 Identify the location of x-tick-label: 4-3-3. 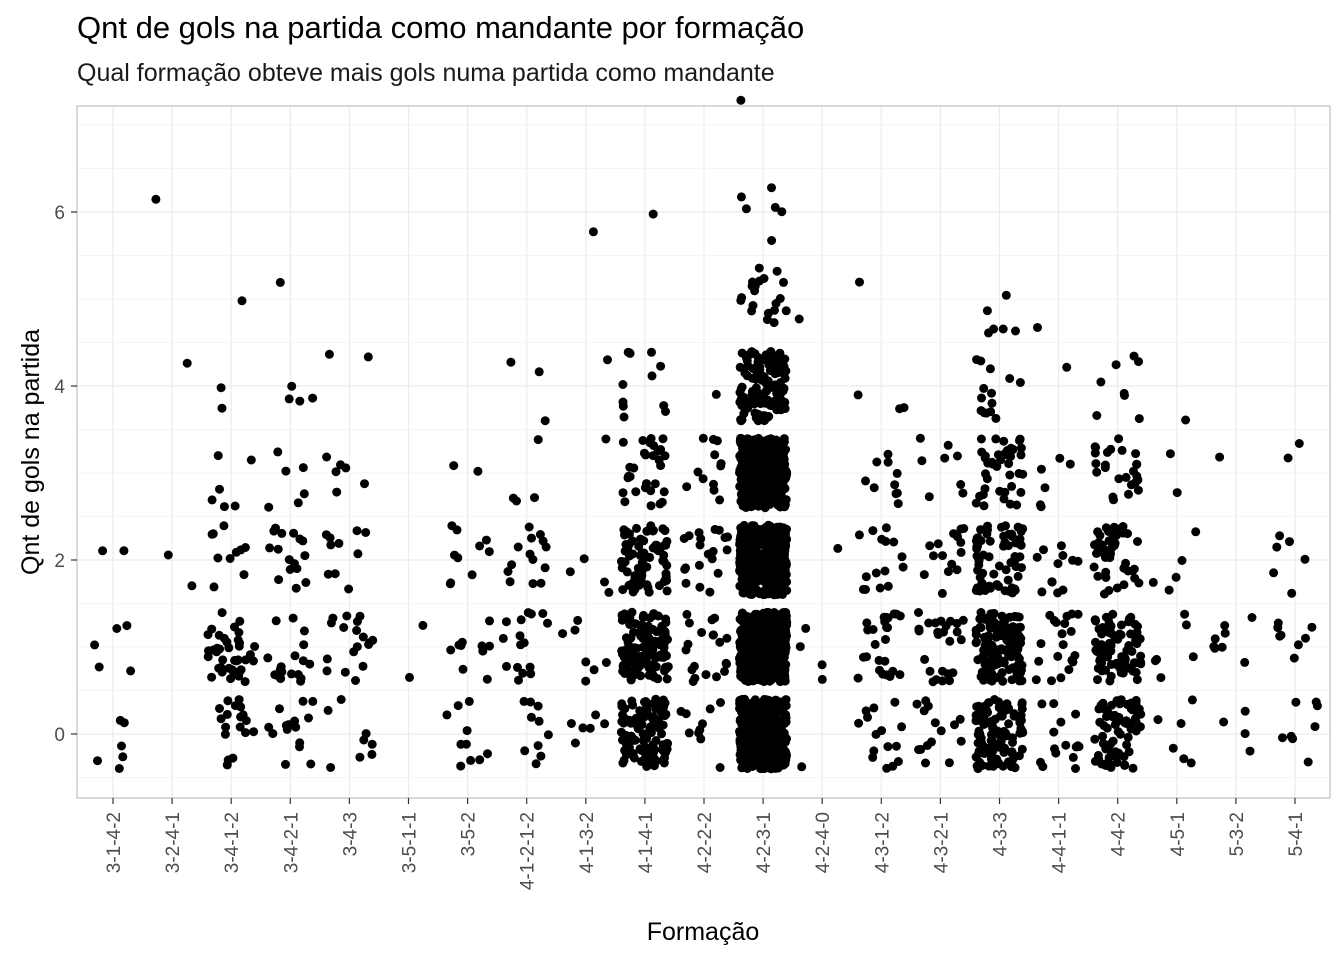
(1001, 834).